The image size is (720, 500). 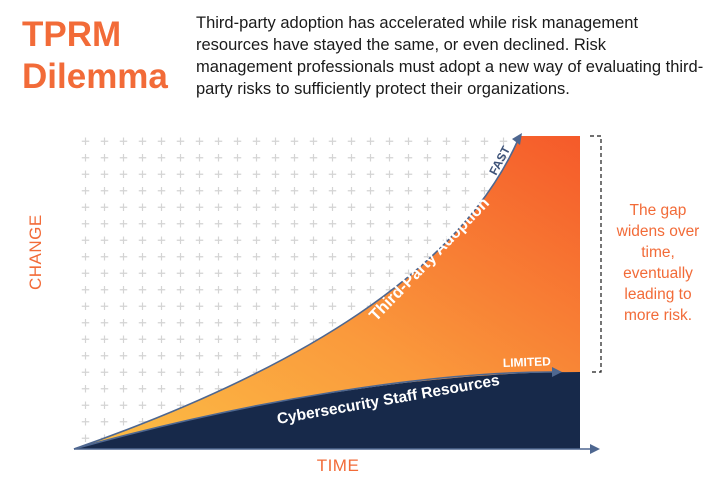 I want to click on resources-arrow-head, so click(x=557, y=372).